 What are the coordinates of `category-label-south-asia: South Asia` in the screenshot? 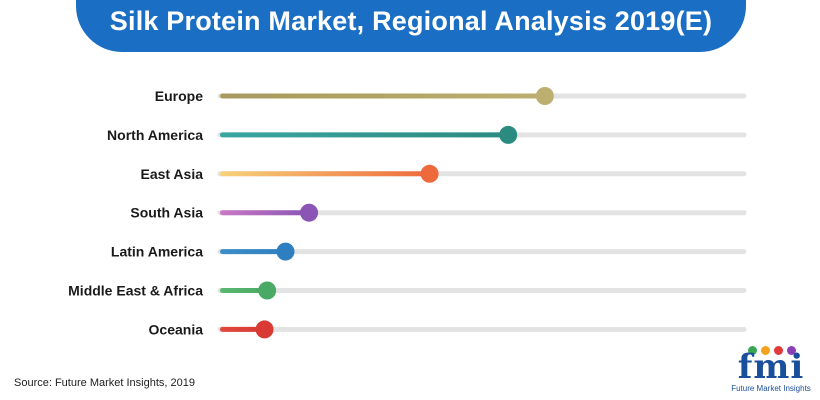 It's located at (166, 213).